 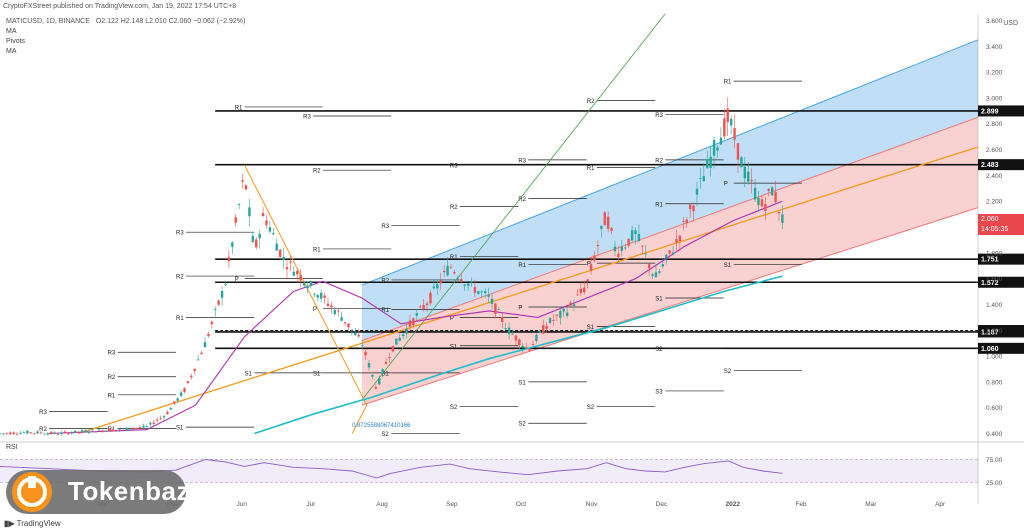 I want to click on pivot-label-18: S2, so click(x=385, y=435).